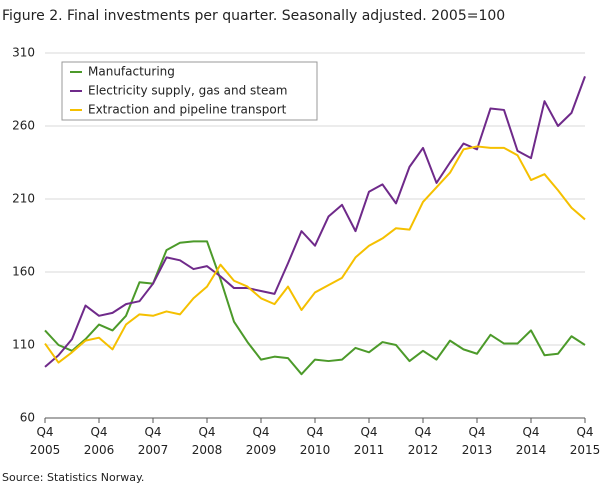 The width and height of the screenshot is (609, 488). I want to click on legend-label: Extraction and pipeline transport, so click(187, 110).